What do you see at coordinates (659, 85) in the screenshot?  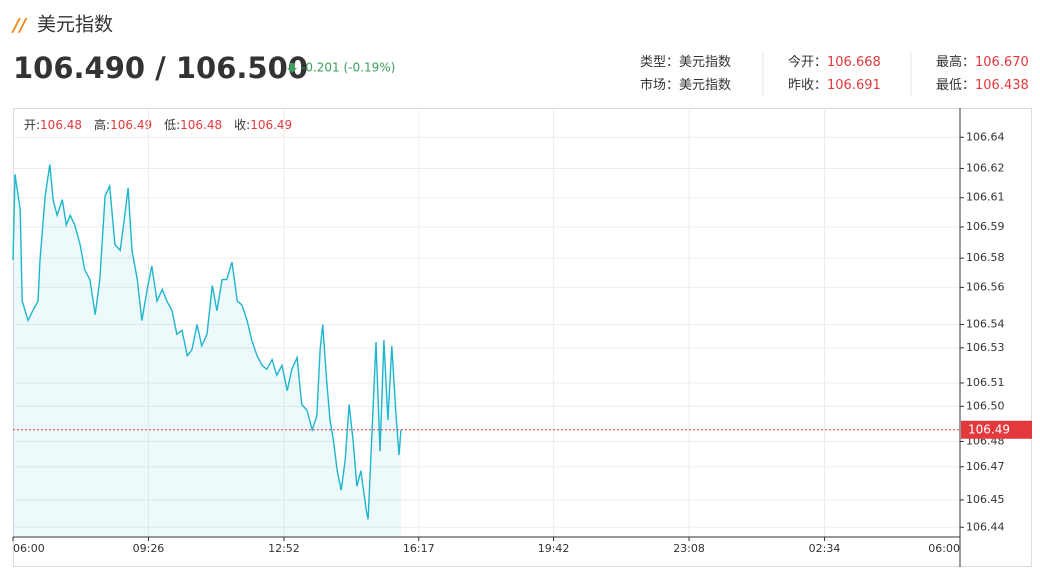 I see `info-label: 市场：` at bounding box center [659, 85].